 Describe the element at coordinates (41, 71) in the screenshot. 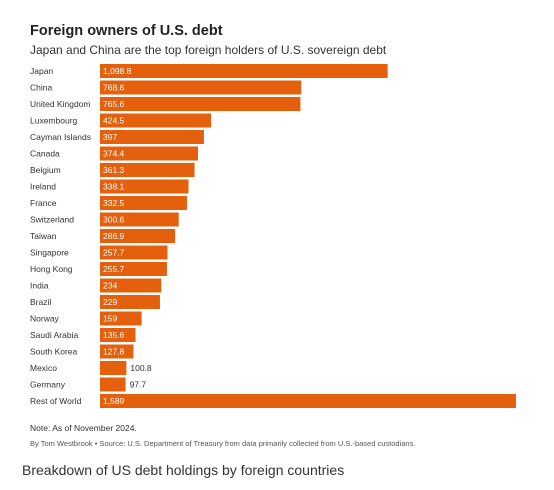

I see `category-label: Japan` at that location.